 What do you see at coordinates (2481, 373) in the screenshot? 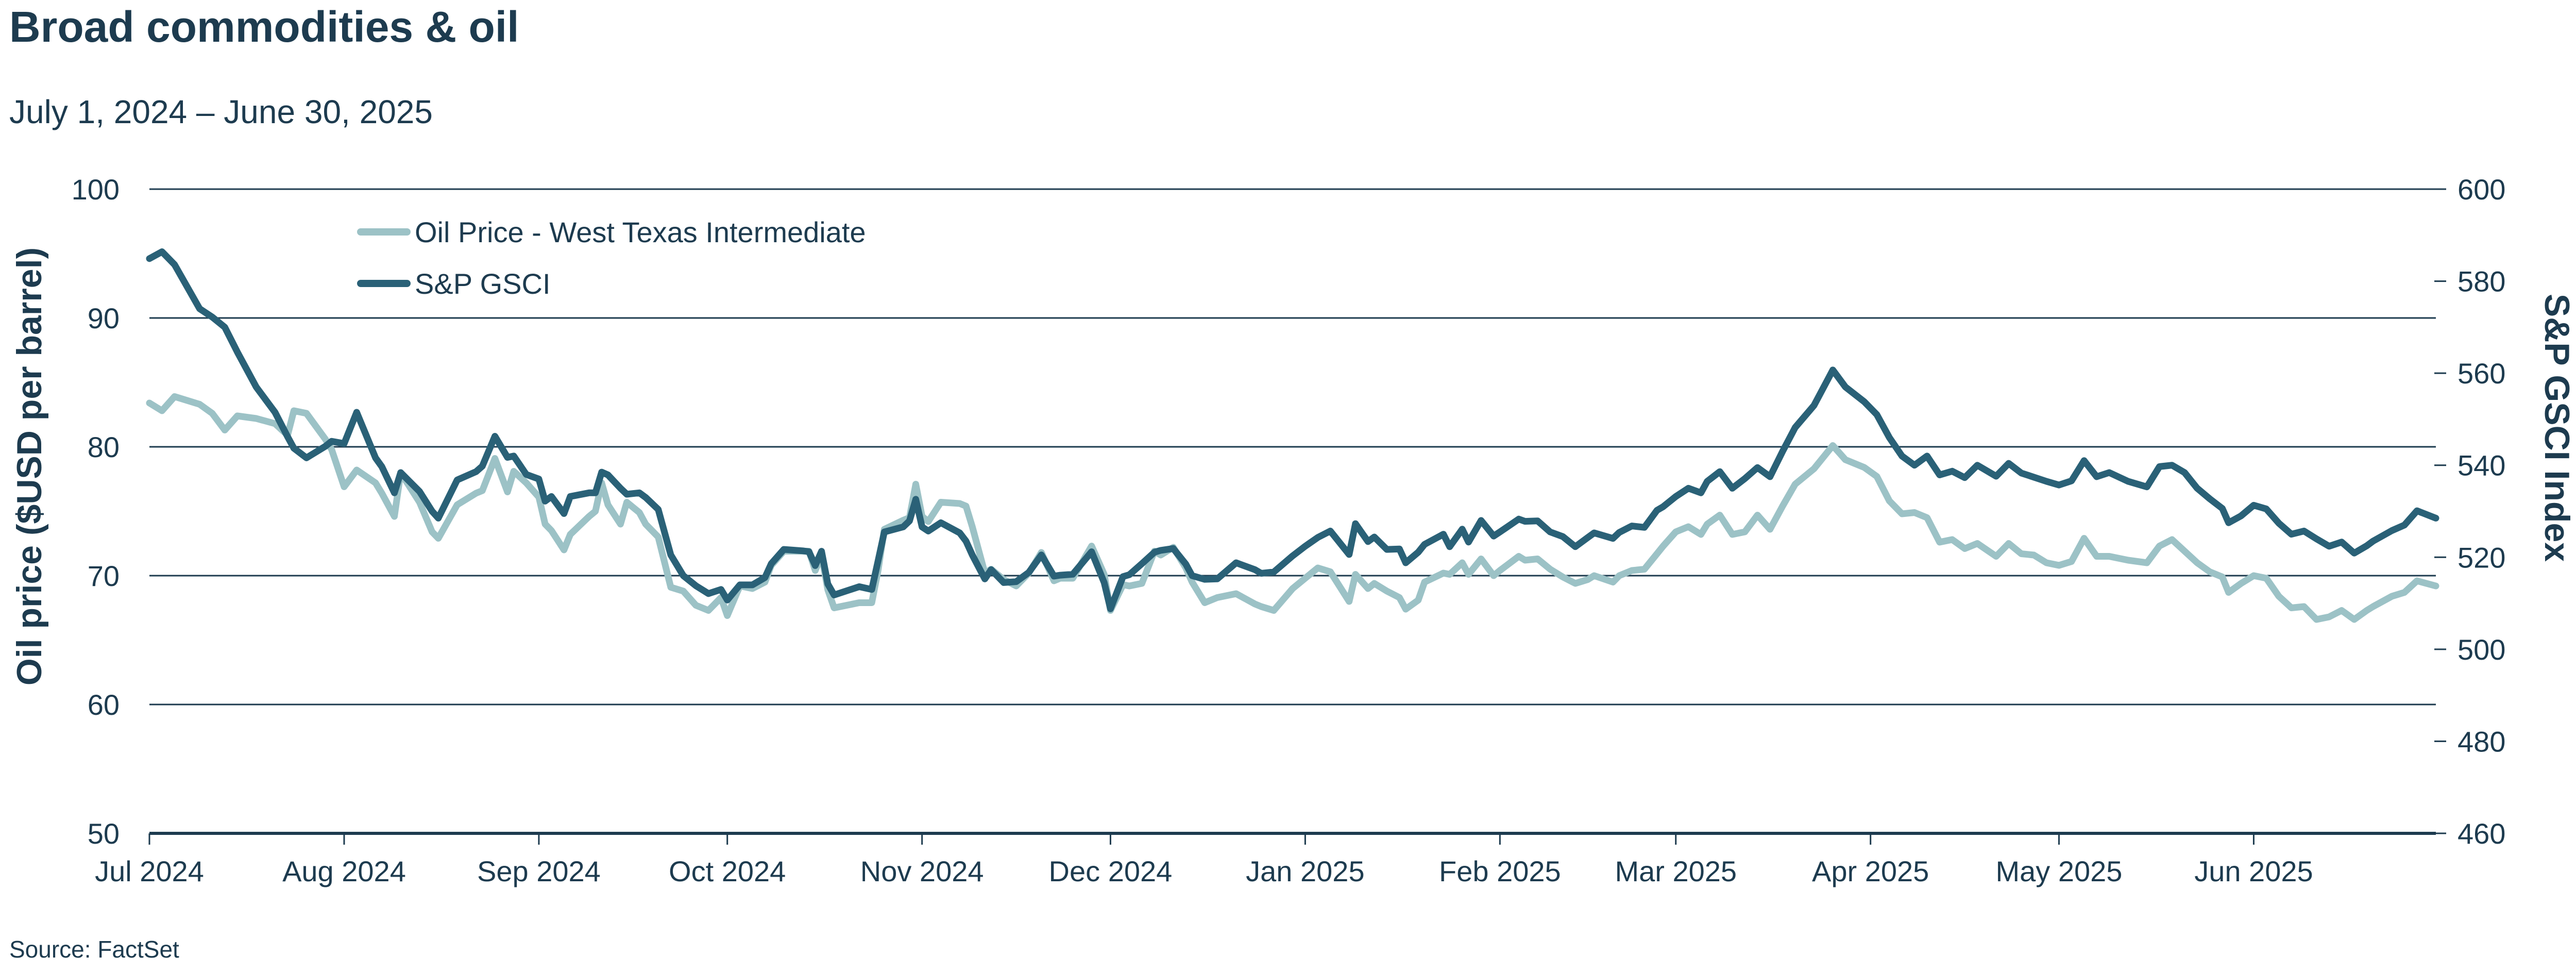
I see `right-tick-label: 560` at bounding box center [2481, 373].